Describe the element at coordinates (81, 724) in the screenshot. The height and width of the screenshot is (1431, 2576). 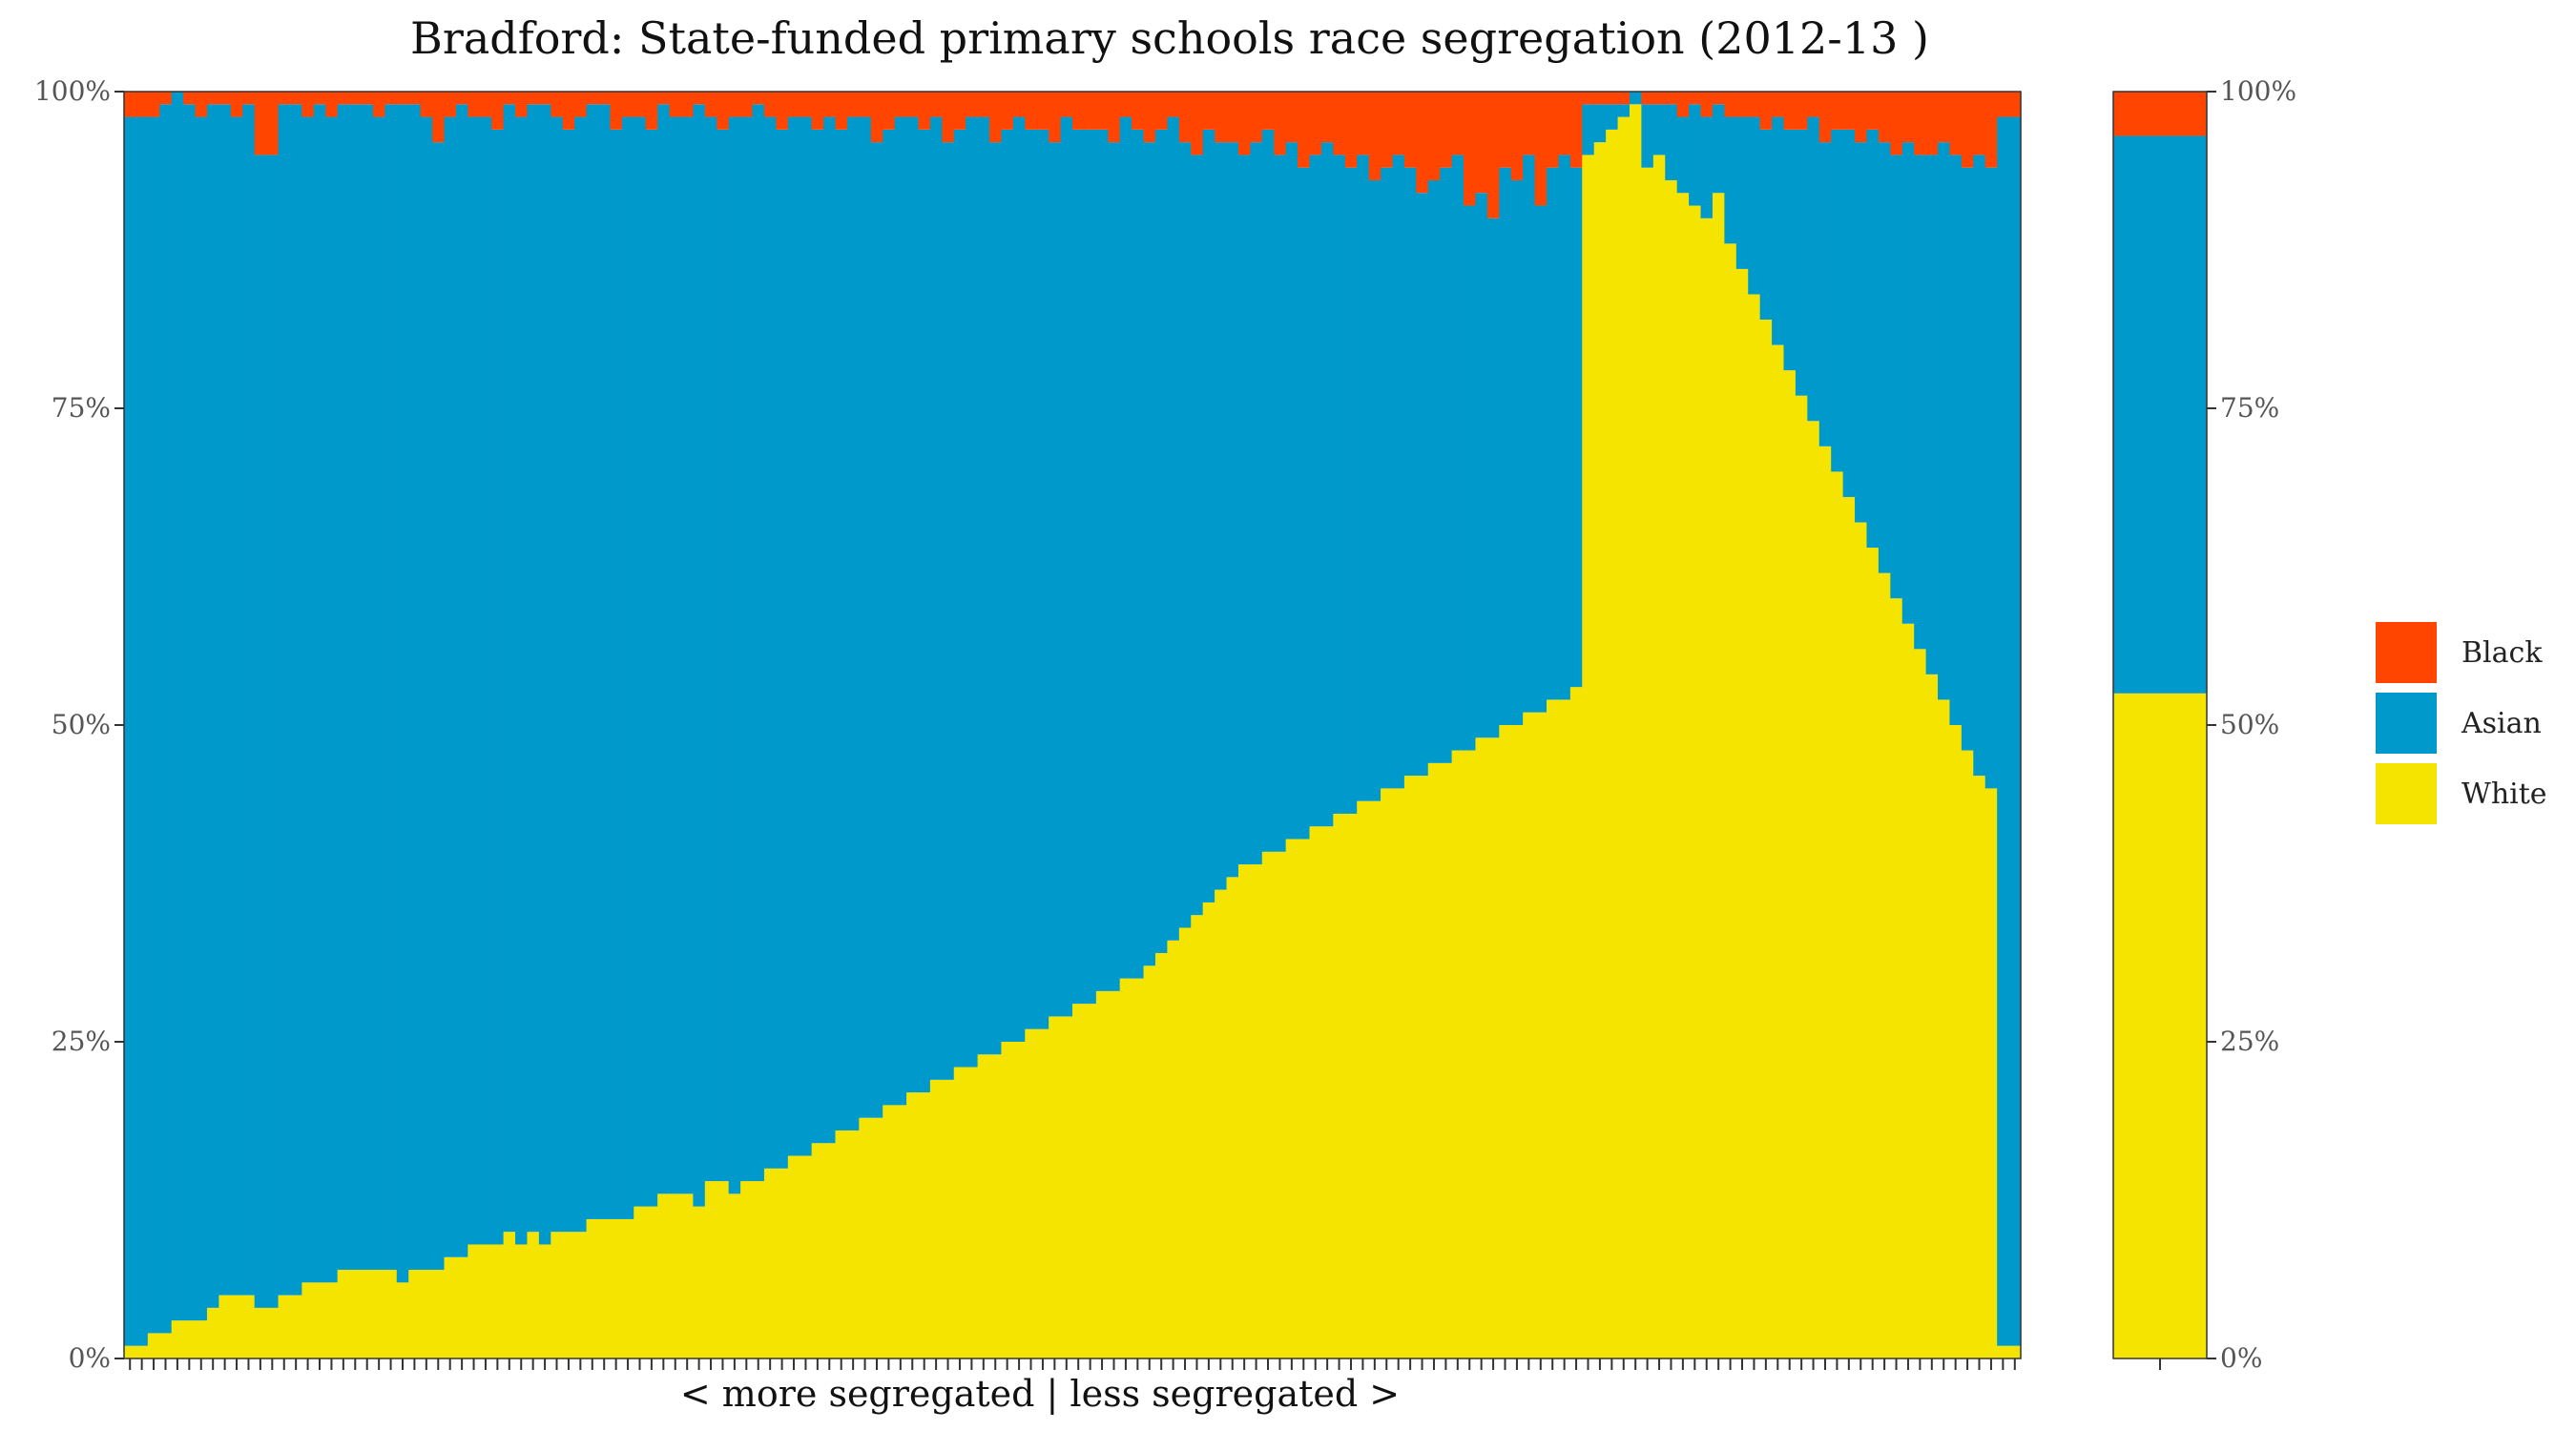
I see `y-tick-label-left: 50%` at that location.